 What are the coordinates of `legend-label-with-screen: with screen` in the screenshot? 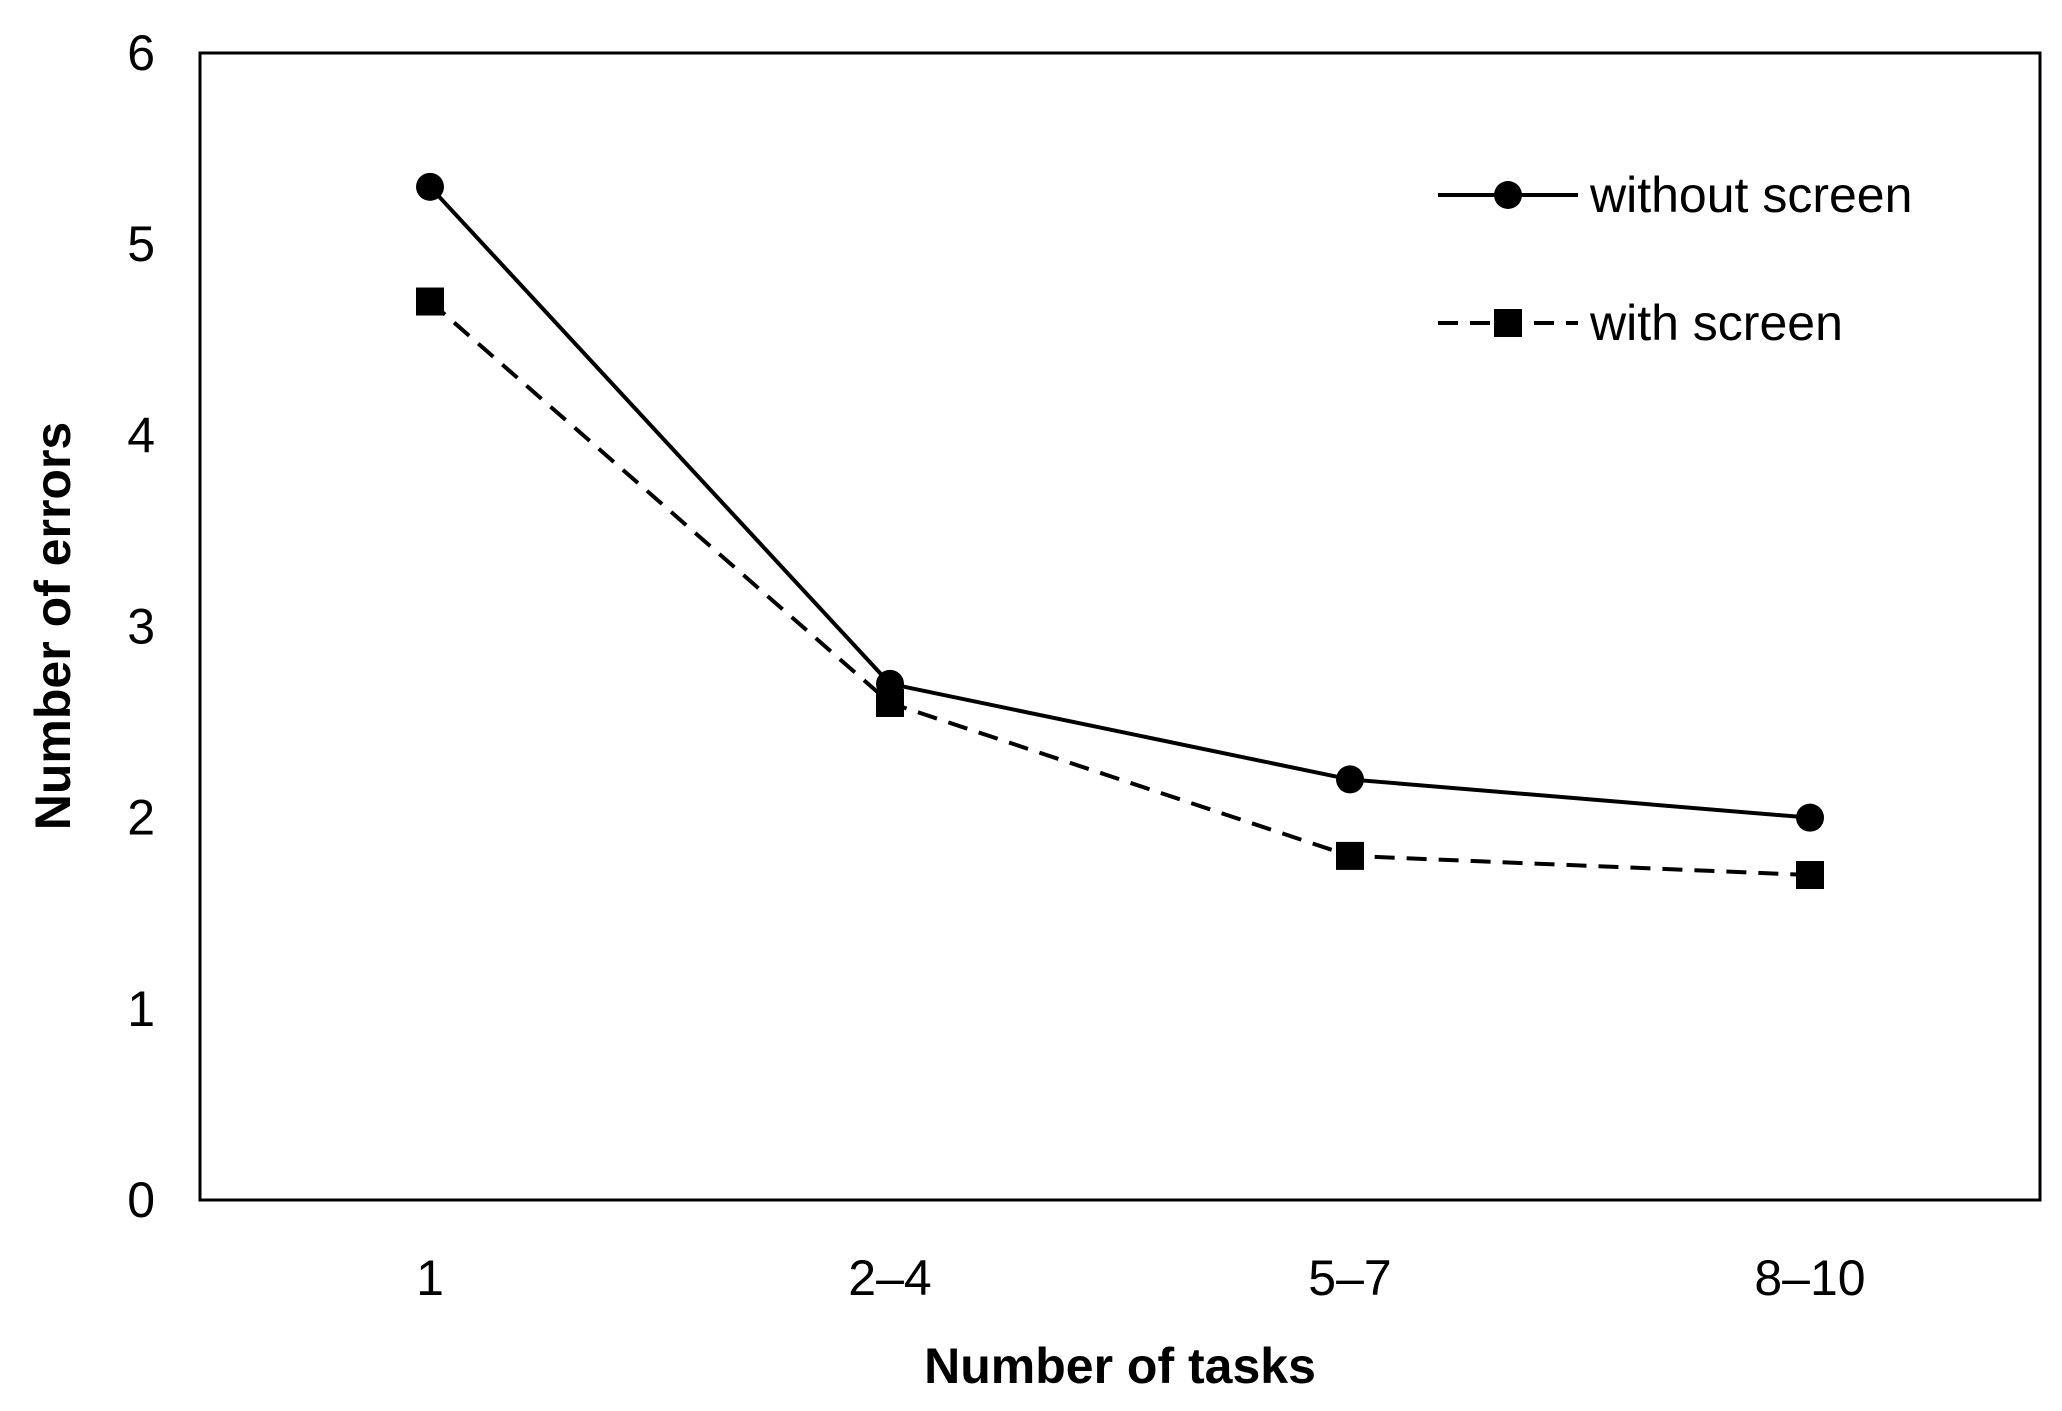 It's located at (1716, 323).